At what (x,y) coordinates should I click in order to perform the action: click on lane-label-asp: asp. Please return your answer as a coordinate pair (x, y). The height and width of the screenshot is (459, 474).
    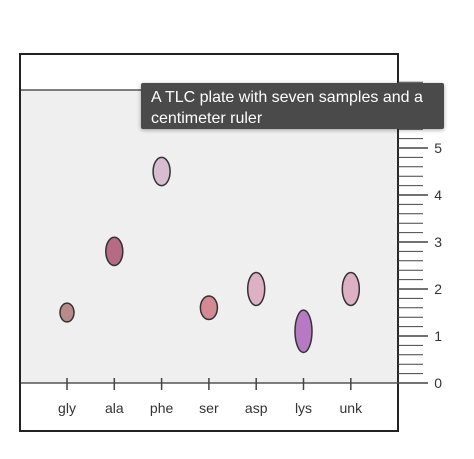
    Looking at the image, I should click on (256, 408).